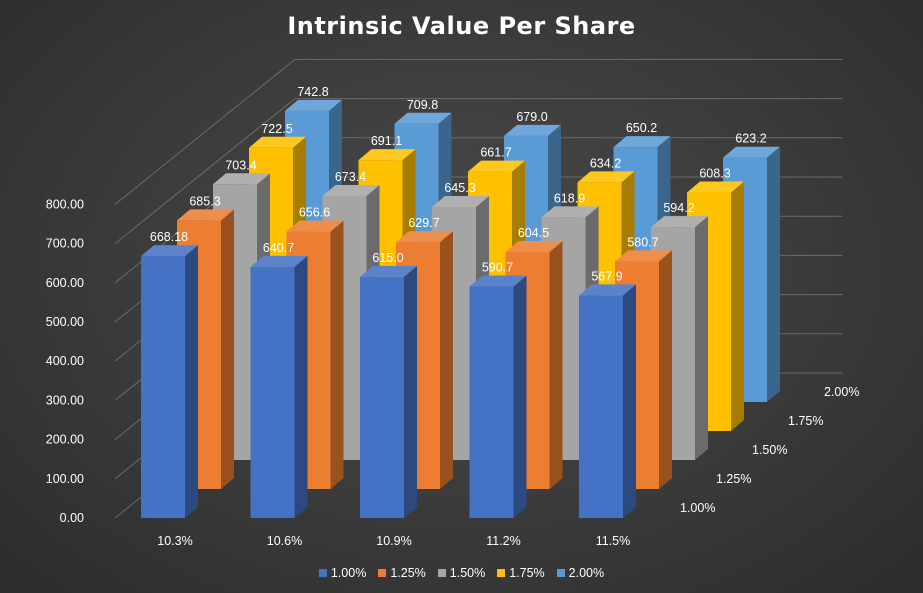 The width and height of the screenshot is (923, 593). What do you see at coordinates (613, 541) in the screenshot?
I see `x-tick-label: 11.5%` at bounding box center [613, 541].